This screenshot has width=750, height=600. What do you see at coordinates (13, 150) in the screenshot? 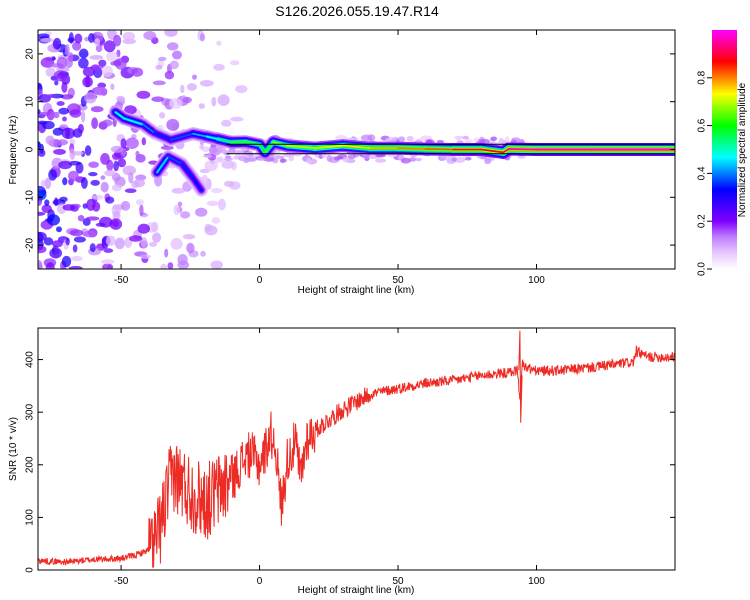
I see `spectrogram-y-axis-label: Frequency (Hz)` at bounding box center [13, 150].